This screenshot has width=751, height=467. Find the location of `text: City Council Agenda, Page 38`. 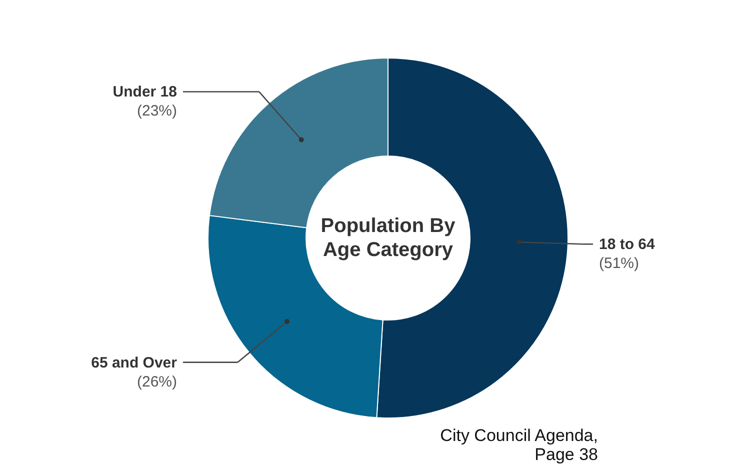

text: City Council Agenda, Page 38 is located at coordinates (519, 445).